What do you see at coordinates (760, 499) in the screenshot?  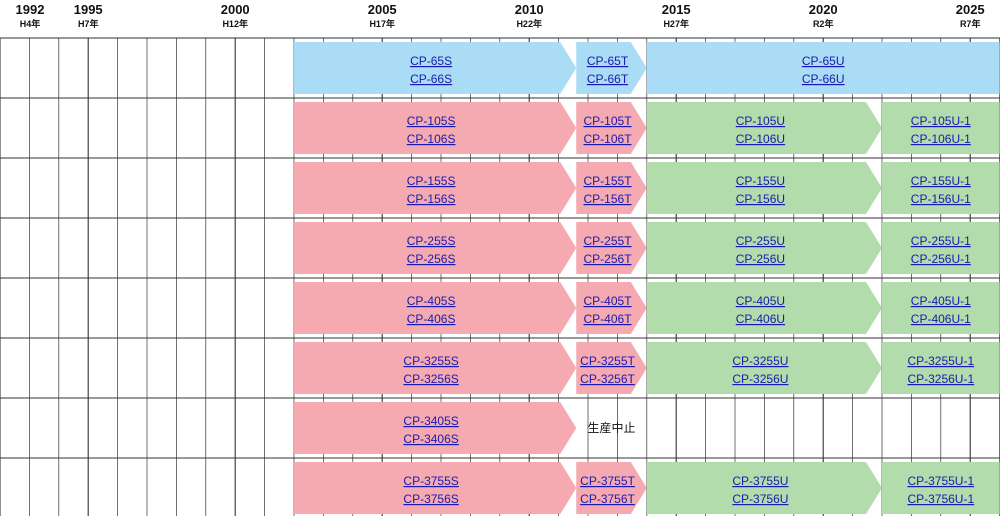 I see `model-link: CP-3756U` at bounding box center [760, 499].